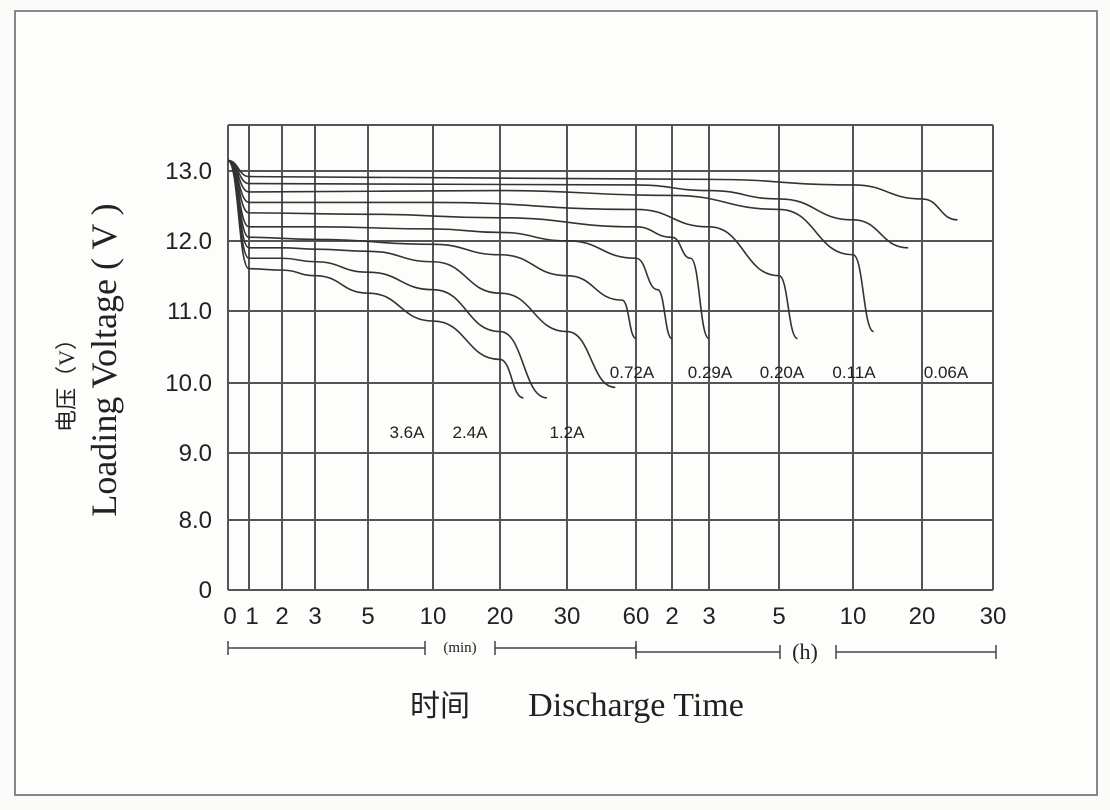  I want to click on y-tick-label: 12.0, so click(188, 241).